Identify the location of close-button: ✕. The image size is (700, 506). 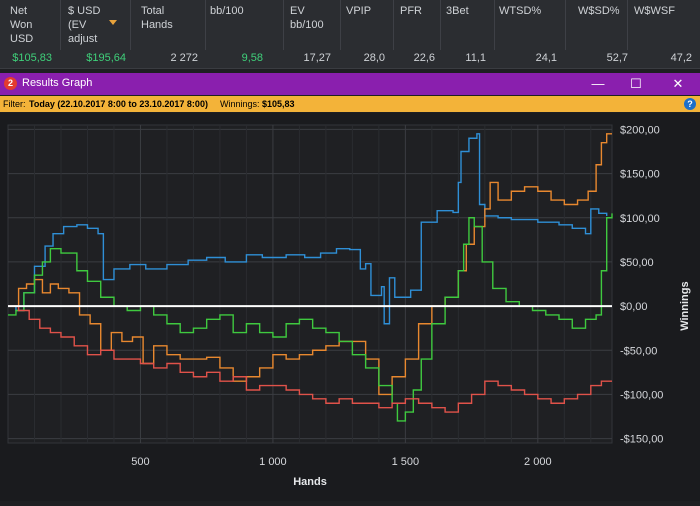
(678, 83).